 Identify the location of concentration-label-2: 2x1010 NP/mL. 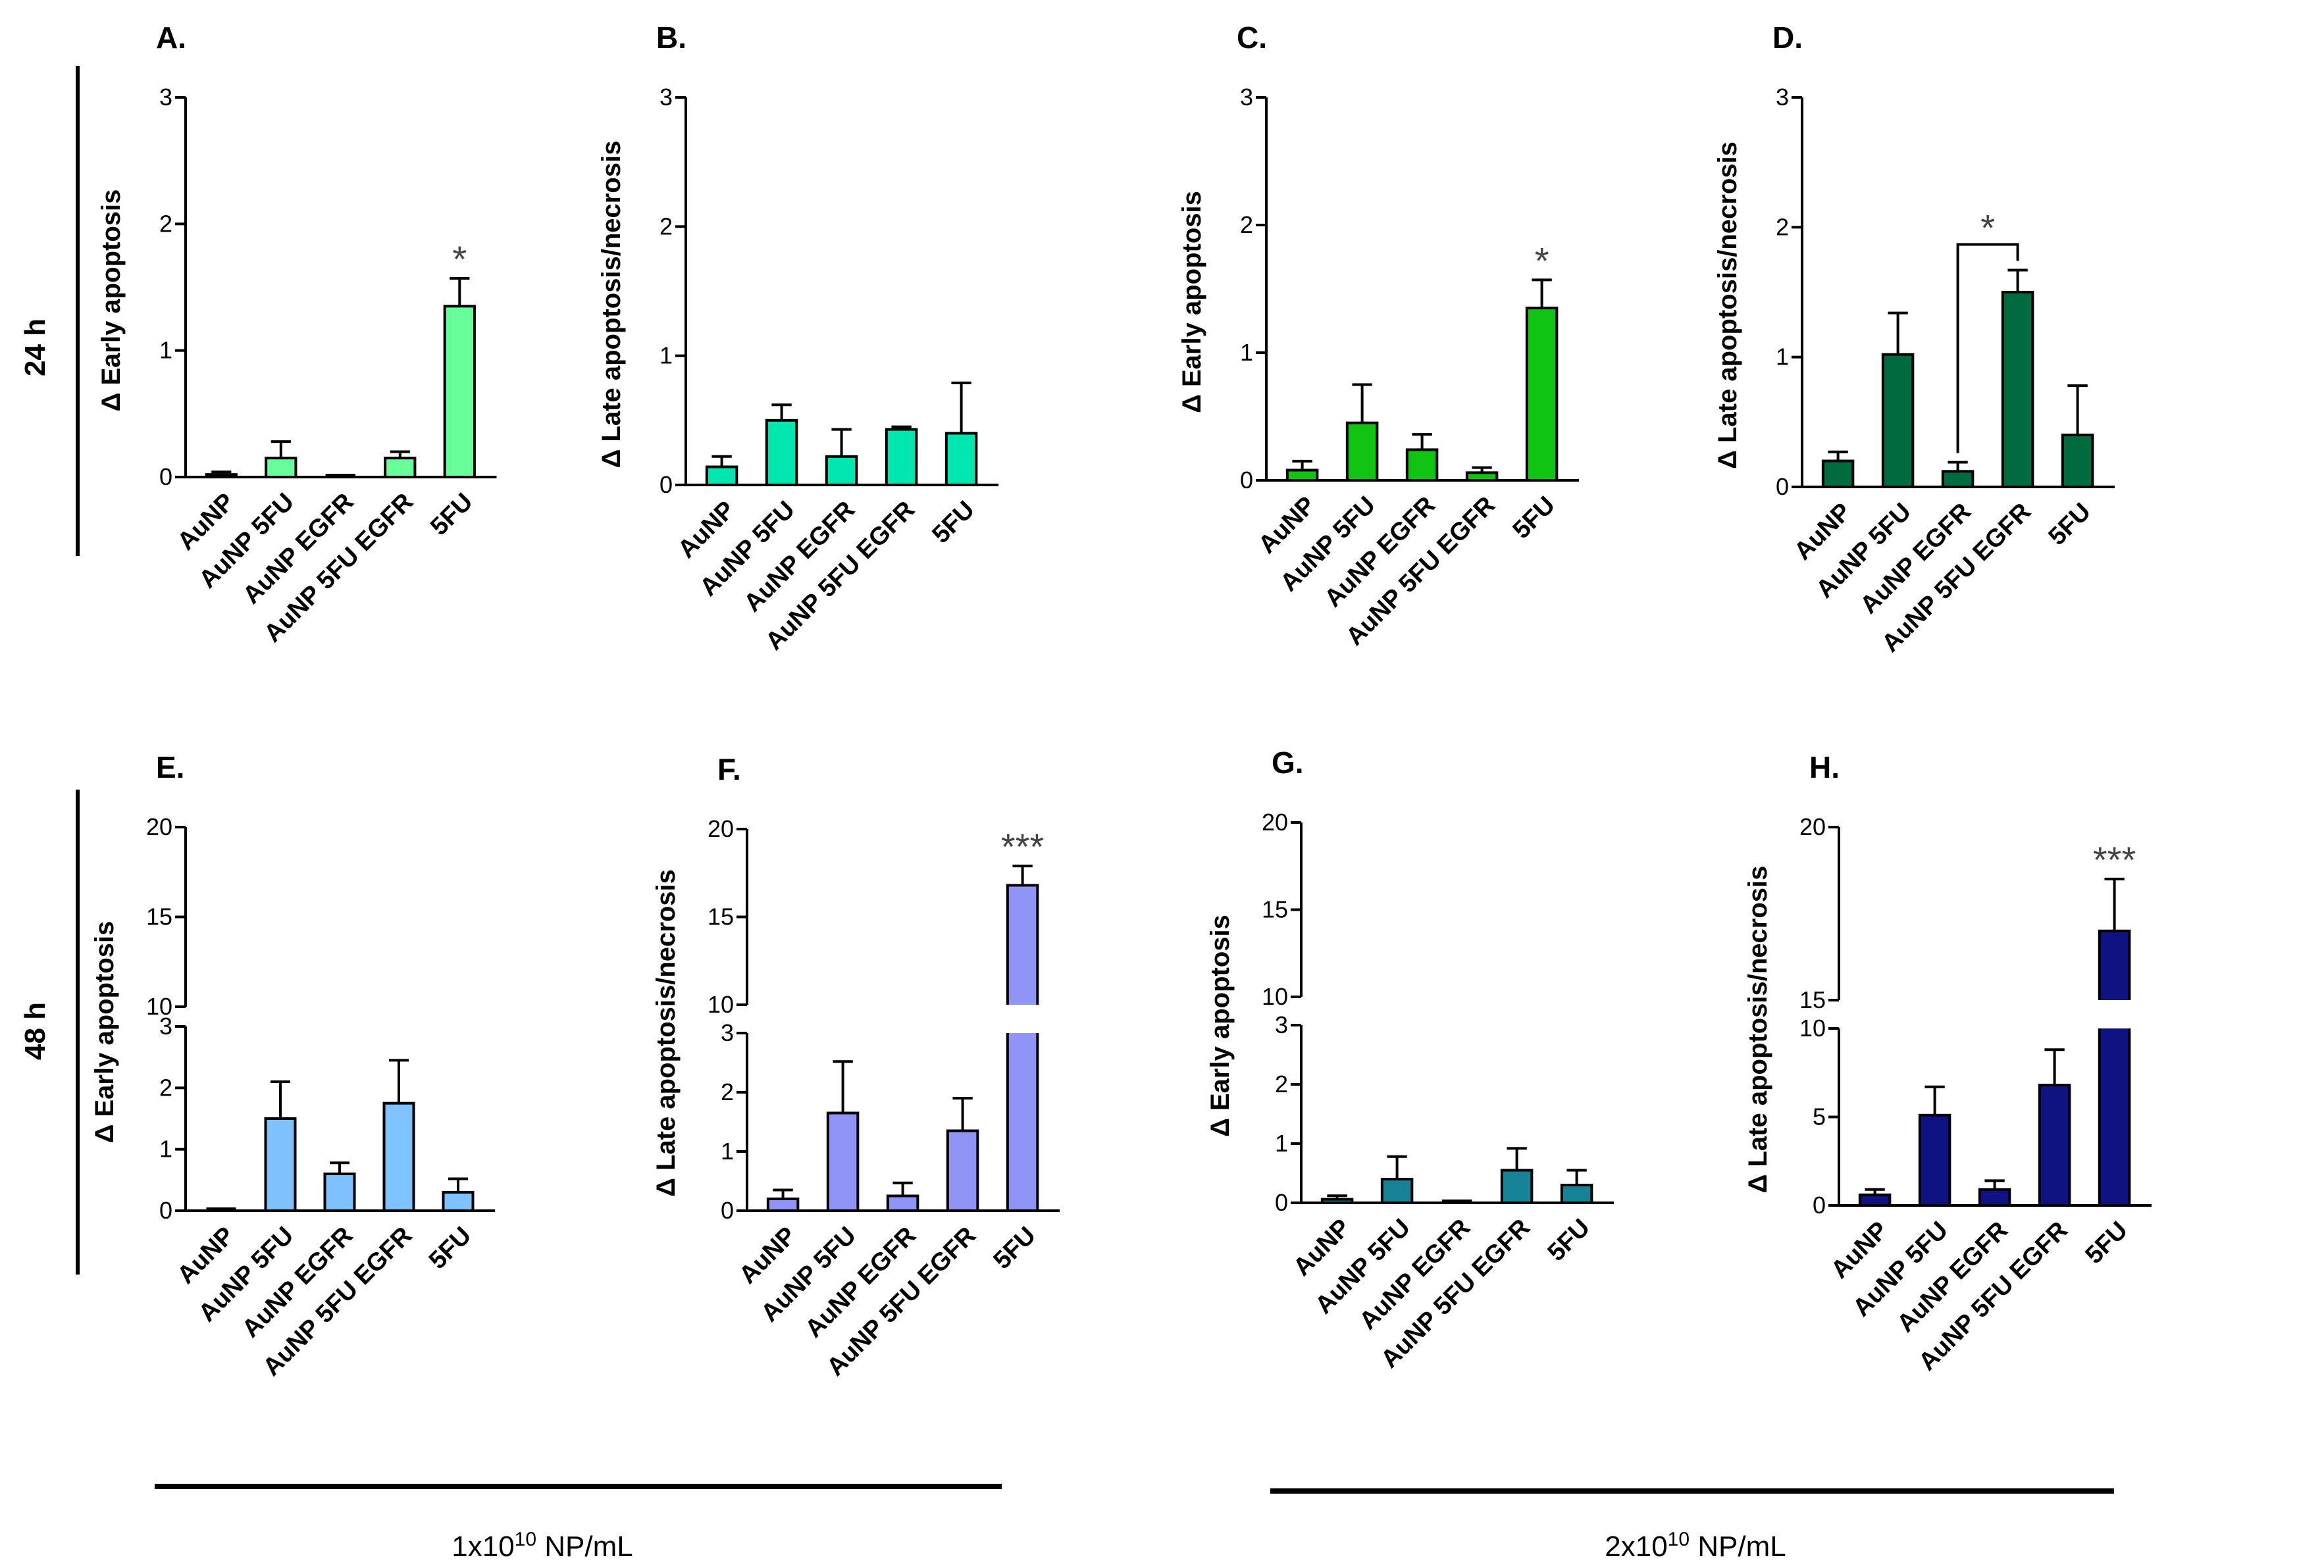
(1695, 1546).